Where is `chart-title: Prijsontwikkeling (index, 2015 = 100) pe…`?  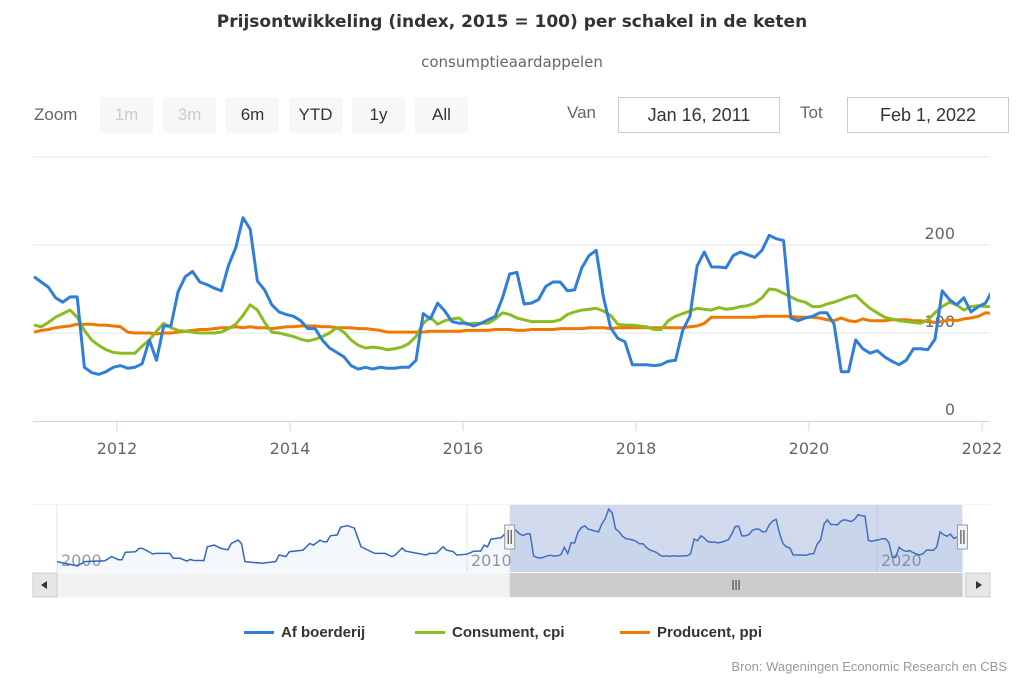
chart-title: Prijsontwikkeling (index, 2015 = 100) pe… is located at coordinates (512, 22).